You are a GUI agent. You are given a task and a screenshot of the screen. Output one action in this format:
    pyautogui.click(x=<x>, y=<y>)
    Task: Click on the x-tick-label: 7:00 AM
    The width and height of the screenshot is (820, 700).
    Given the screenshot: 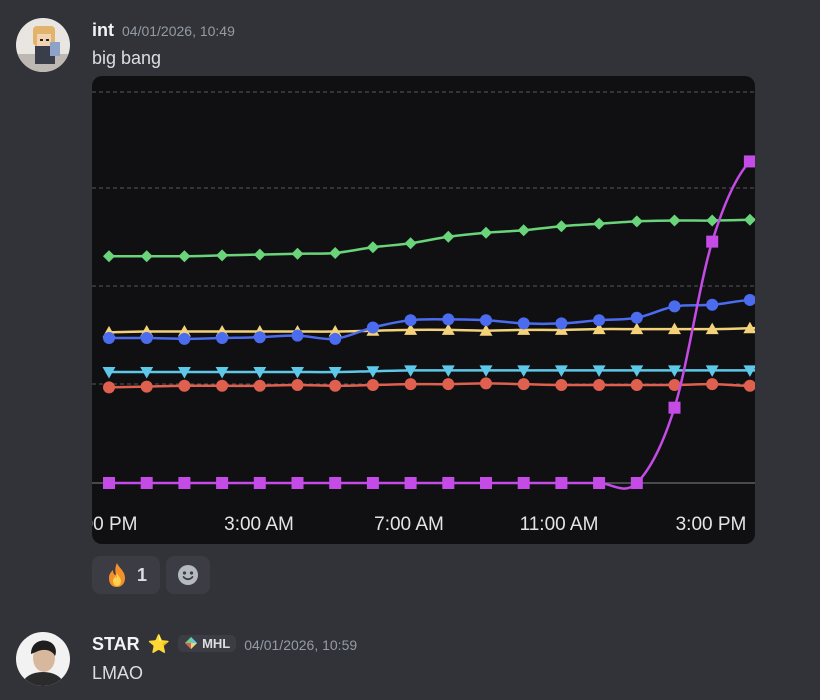 What is the action you would take?
    pyautogui.click(x=409, y=524)
    